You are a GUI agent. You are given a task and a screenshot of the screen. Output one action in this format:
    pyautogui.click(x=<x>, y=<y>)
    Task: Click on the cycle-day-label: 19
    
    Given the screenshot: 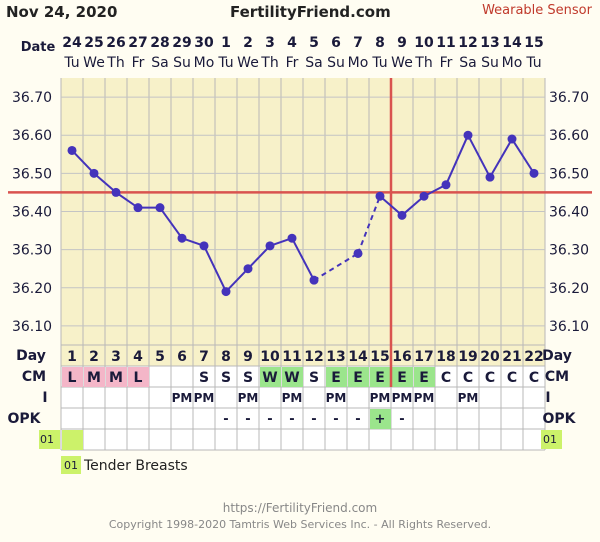 What is the action you would take?
    pyautogui.click(x=467, y=357)
    